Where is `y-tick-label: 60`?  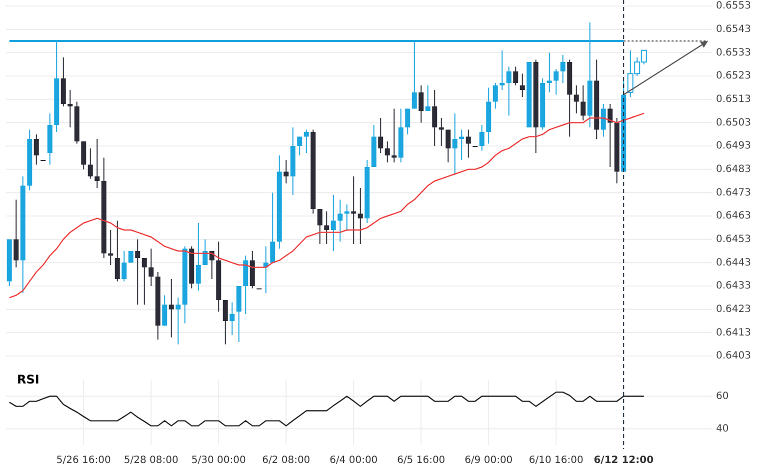
y-tick-label: 60 is located at coordinates (722, 396).